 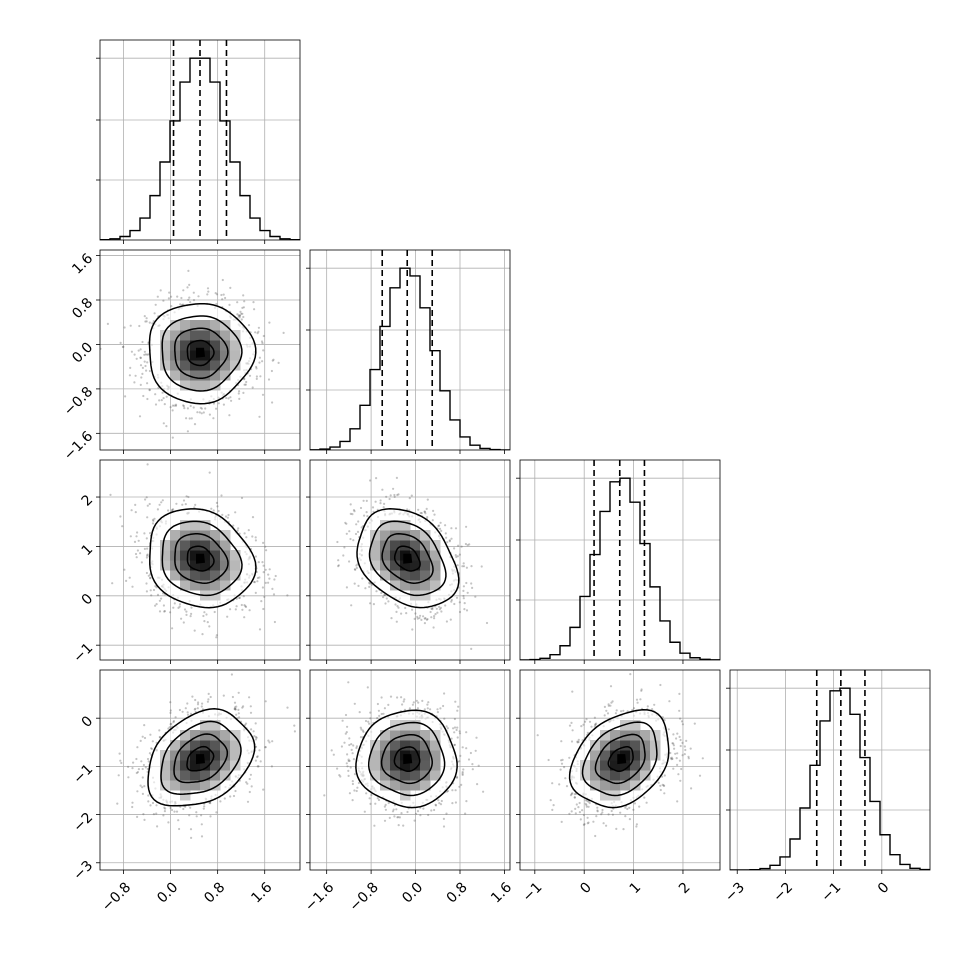 I want to click on x-tick-label: 0, so click(x=884, y=888).